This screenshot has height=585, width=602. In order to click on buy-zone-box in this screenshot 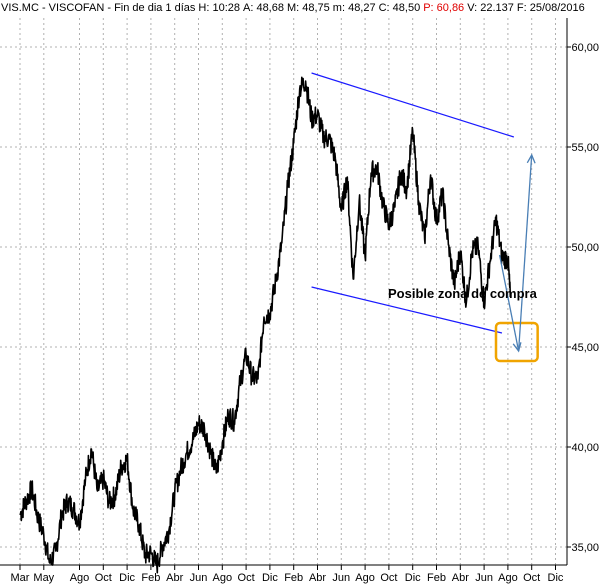, I will do `click(516, 342)`.